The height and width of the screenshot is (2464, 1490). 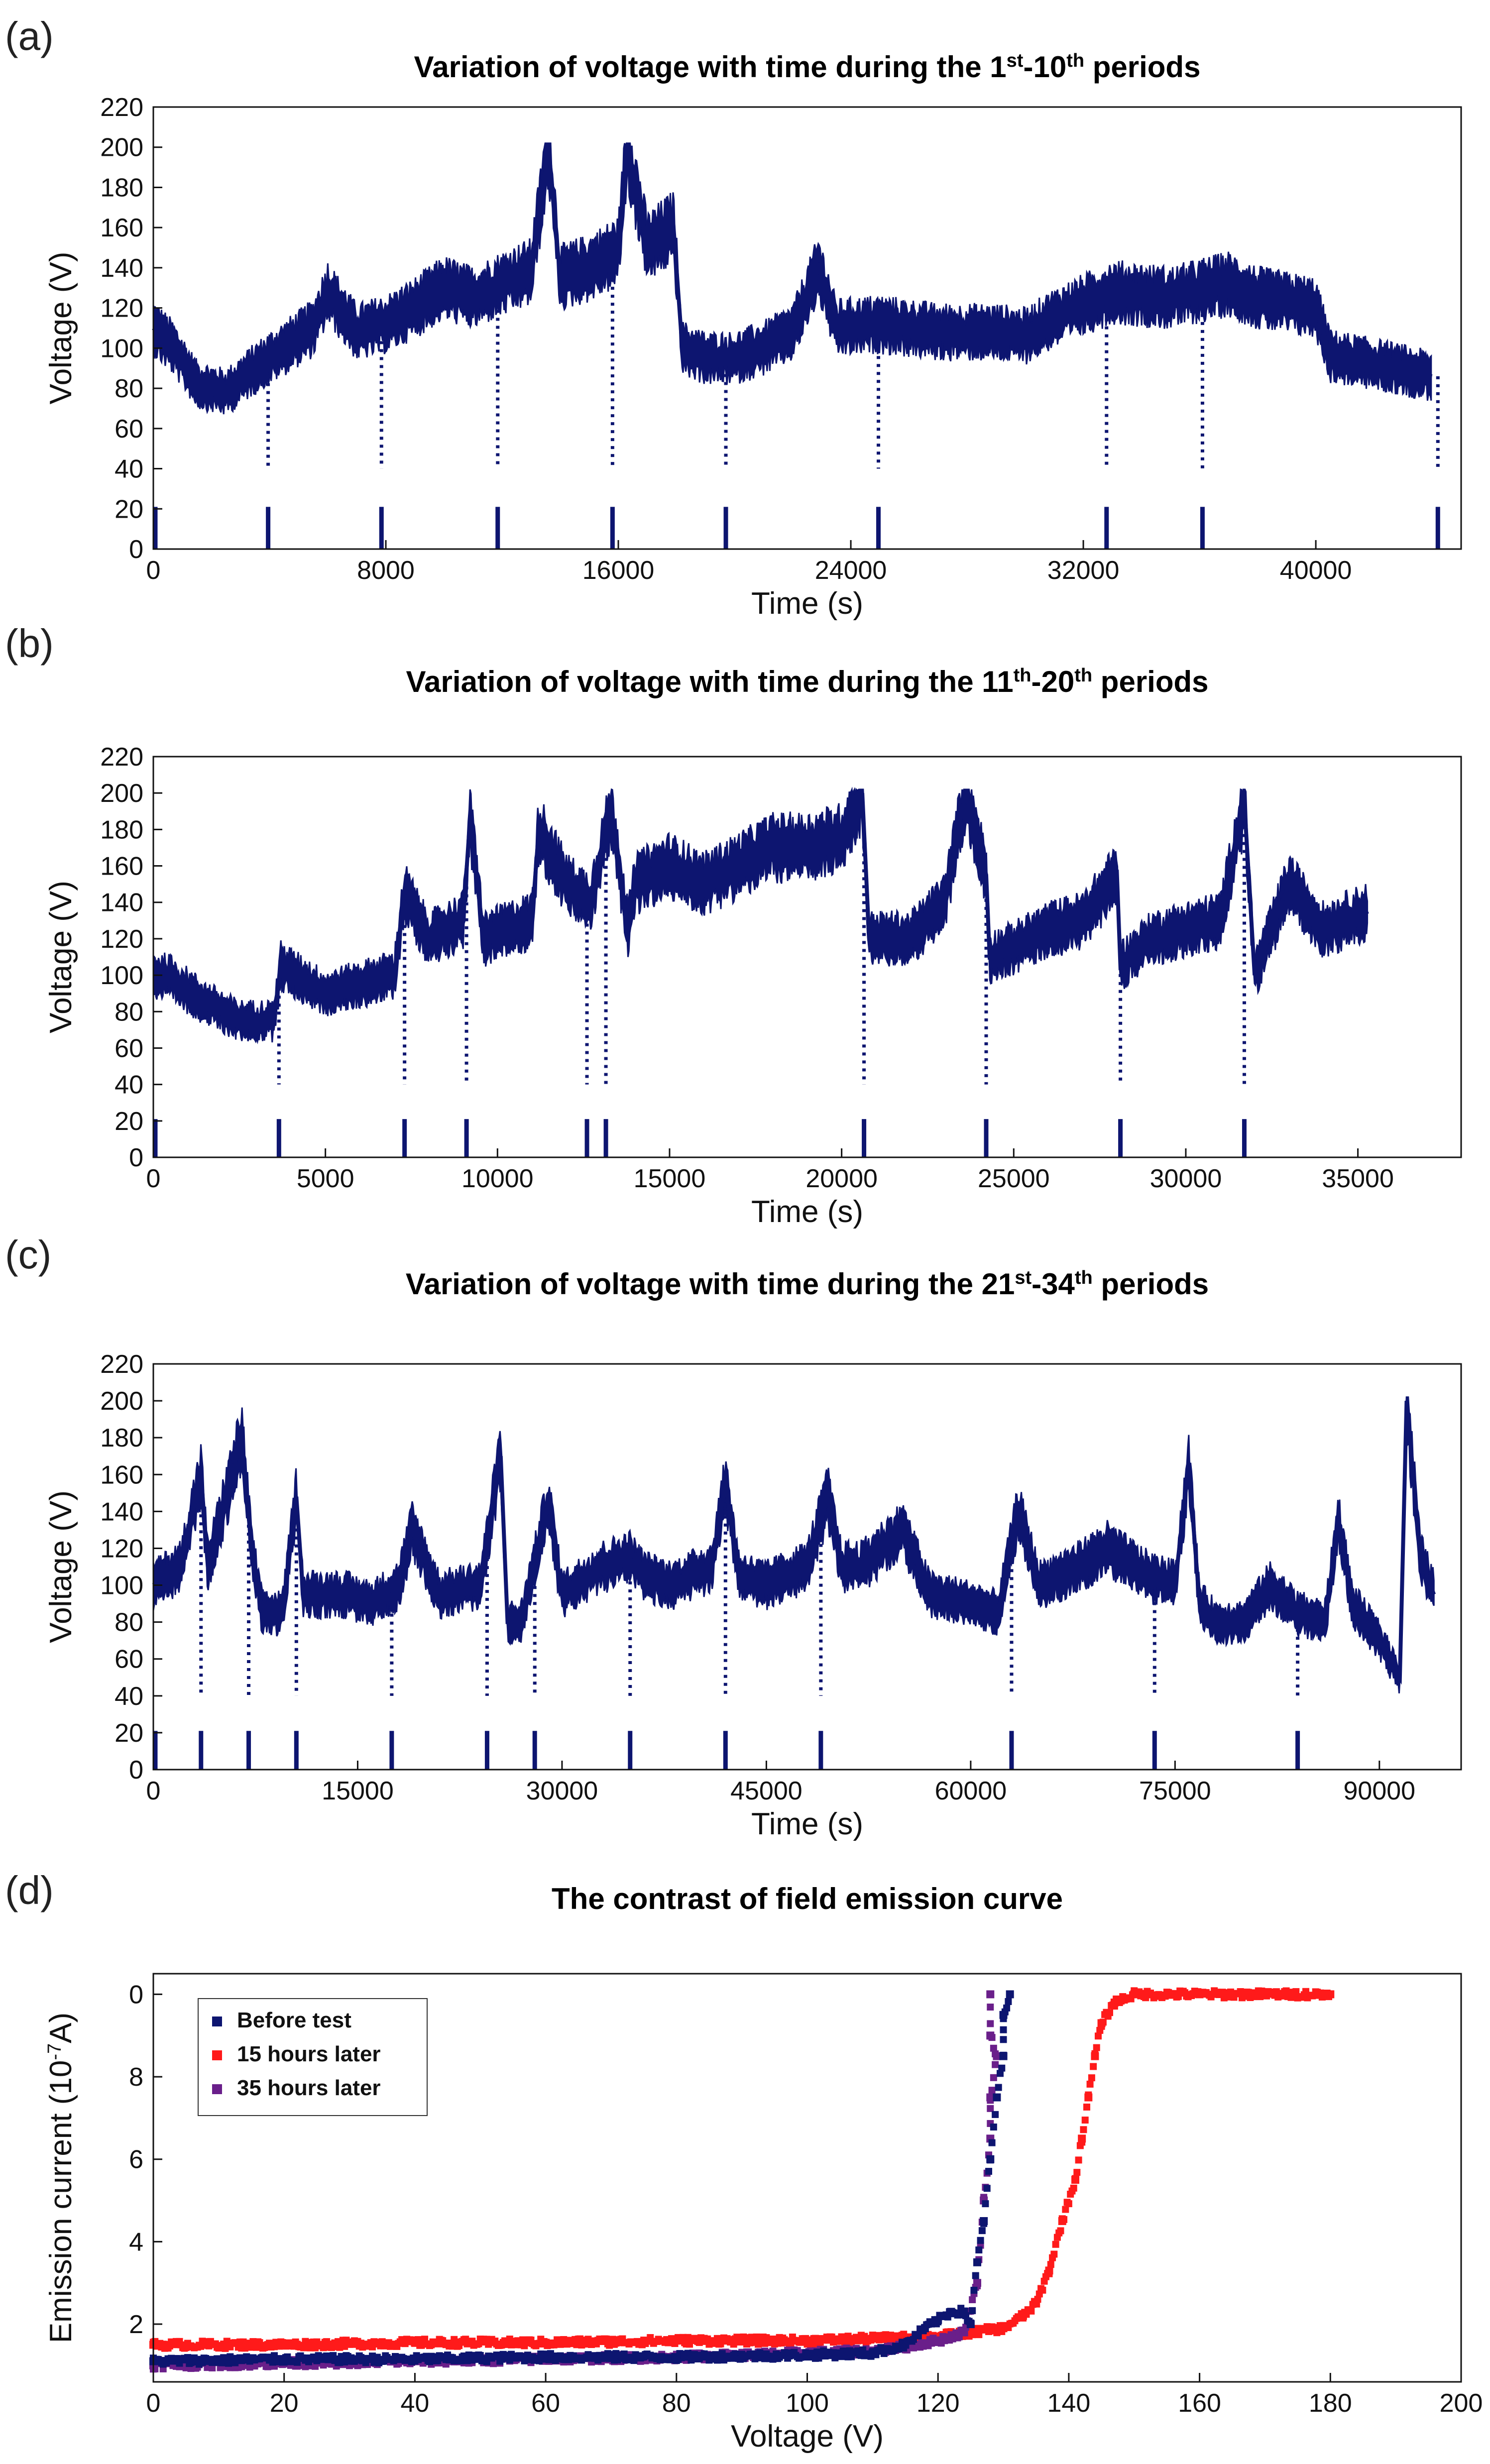 What do you see at coordinates (129, 1622) in the screenshot?
I see `y-tick-label: 80` at bounding box center [129, 1622].